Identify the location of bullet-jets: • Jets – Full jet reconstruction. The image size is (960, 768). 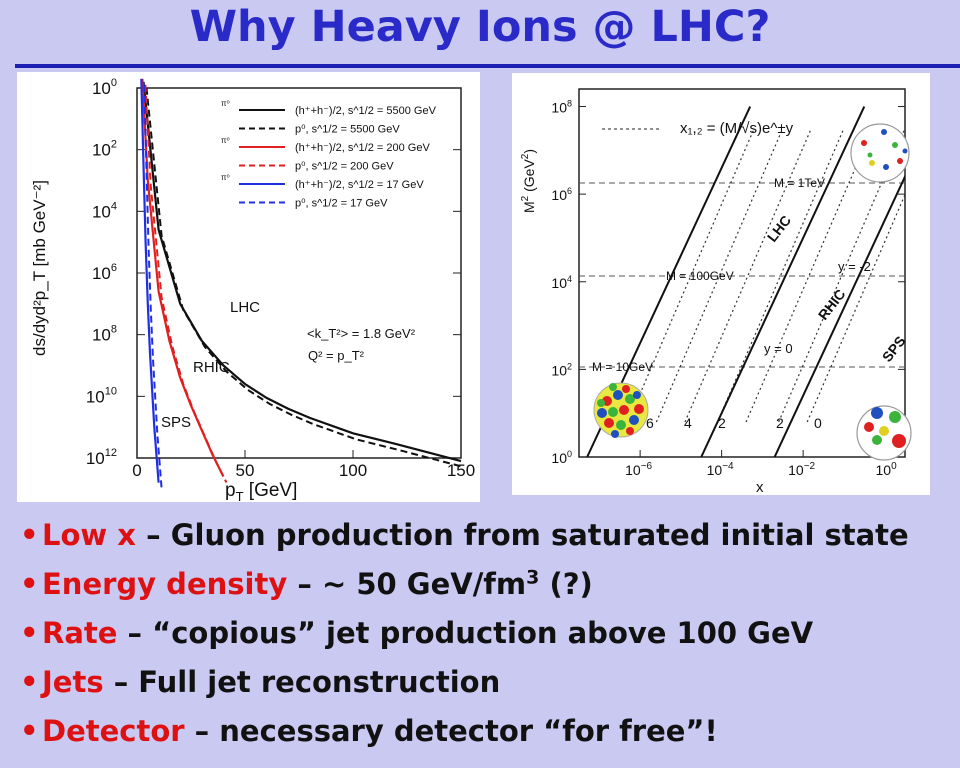
(260, 682).